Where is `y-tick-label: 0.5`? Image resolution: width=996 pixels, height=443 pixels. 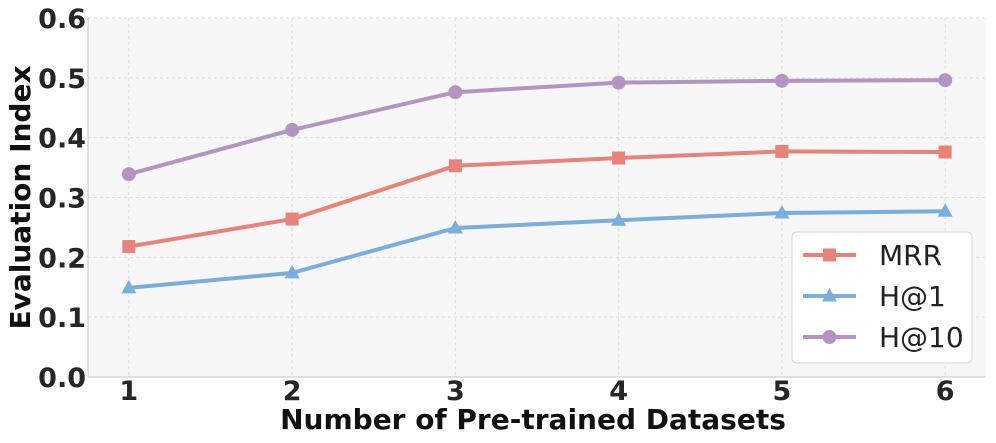
y-tick-label: 0.5 is located at coordinates (62, 79).